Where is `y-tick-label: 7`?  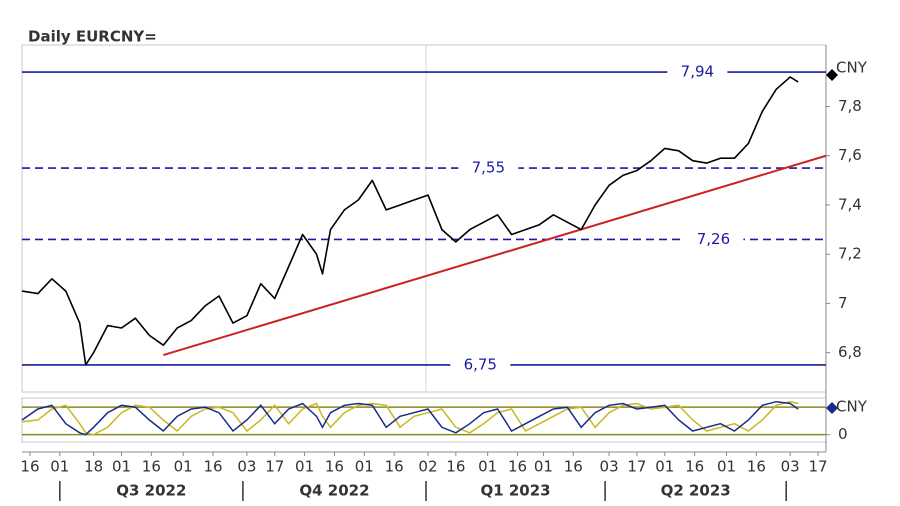 y-tick-label: 7 is located at coordinates (843, 303).